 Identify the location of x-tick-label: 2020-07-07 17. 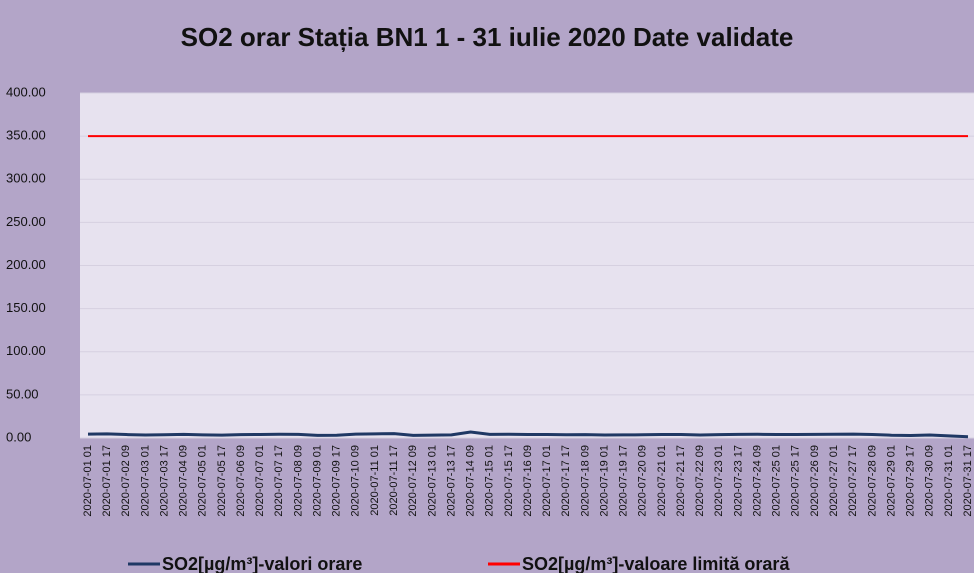
(279, 481).